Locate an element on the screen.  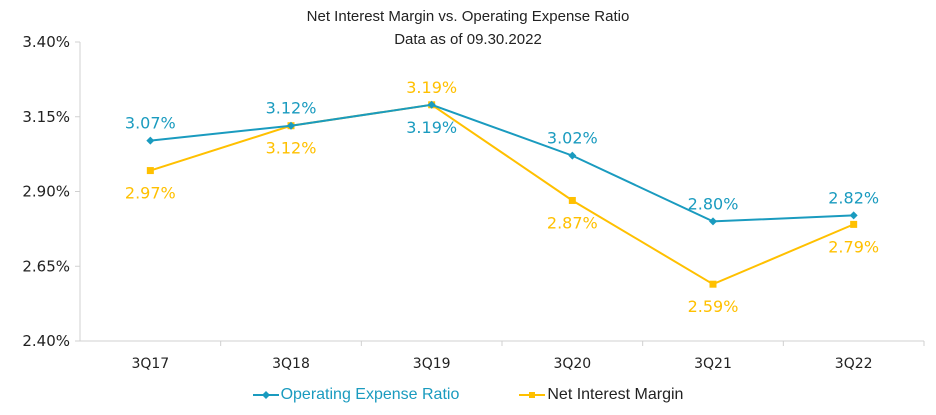
legend-item-net-interest-margin: Net Interest Margin is located at coordinates (601, 395).